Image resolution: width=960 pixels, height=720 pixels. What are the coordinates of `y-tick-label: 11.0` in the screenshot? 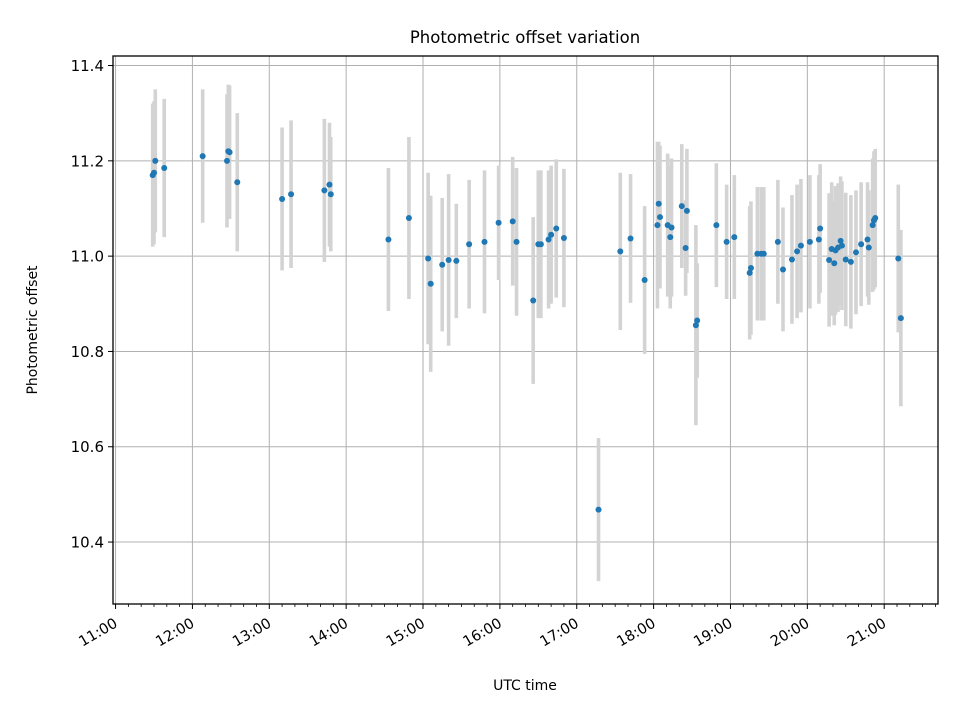 It's located at (87, 257).